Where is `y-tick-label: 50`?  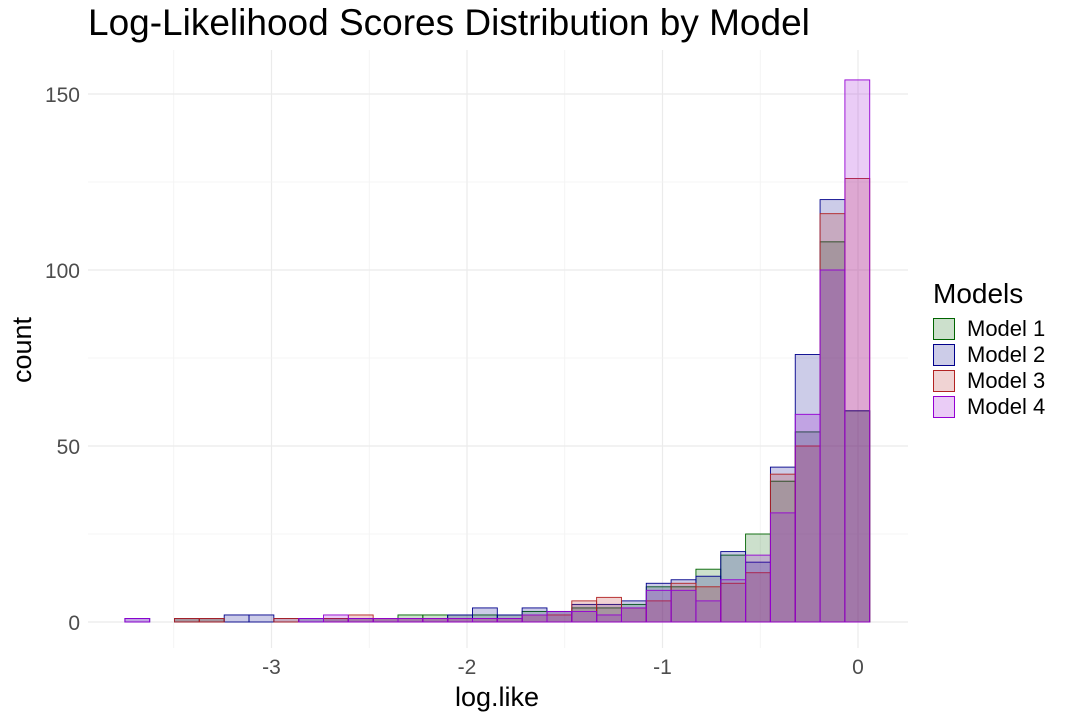 y-tick-label: 50 is located at coordinates (68, 447).